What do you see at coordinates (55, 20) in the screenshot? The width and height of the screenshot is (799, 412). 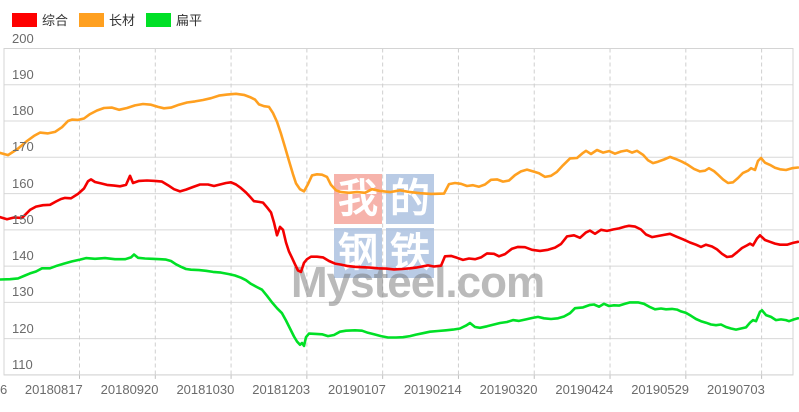 I see `legend-label: 综合` at bounding box center [55, 20].